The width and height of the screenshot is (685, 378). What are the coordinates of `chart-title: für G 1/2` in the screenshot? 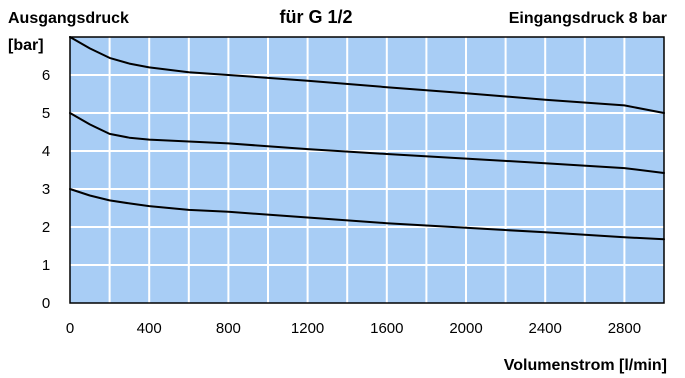 It's located at (315, 17).